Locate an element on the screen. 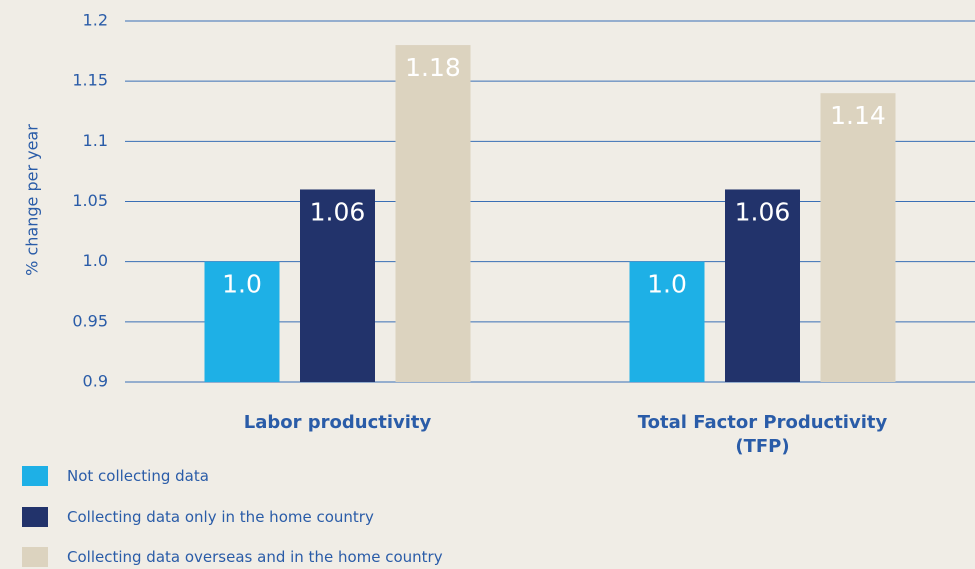 The width and height of the screenshot is (975, 569). y-tick-label: 1.2 is located at coordinates (95, 20).